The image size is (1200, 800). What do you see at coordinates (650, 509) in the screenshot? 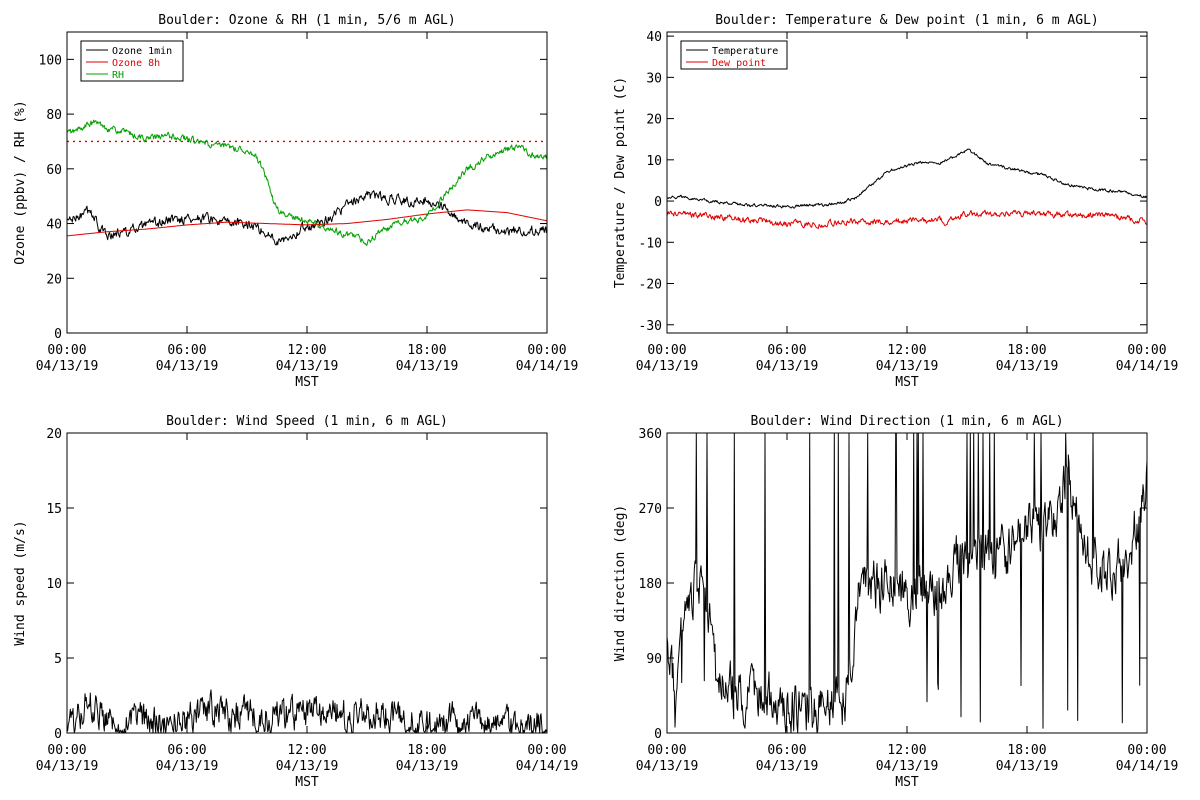
I see `y-tick-label: 270` at bounding box center [650, 509].